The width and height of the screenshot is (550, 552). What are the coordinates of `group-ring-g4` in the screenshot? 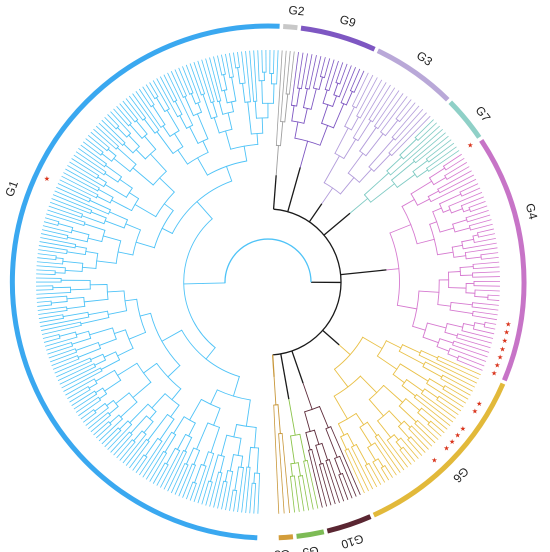 It's located at (503, 260).